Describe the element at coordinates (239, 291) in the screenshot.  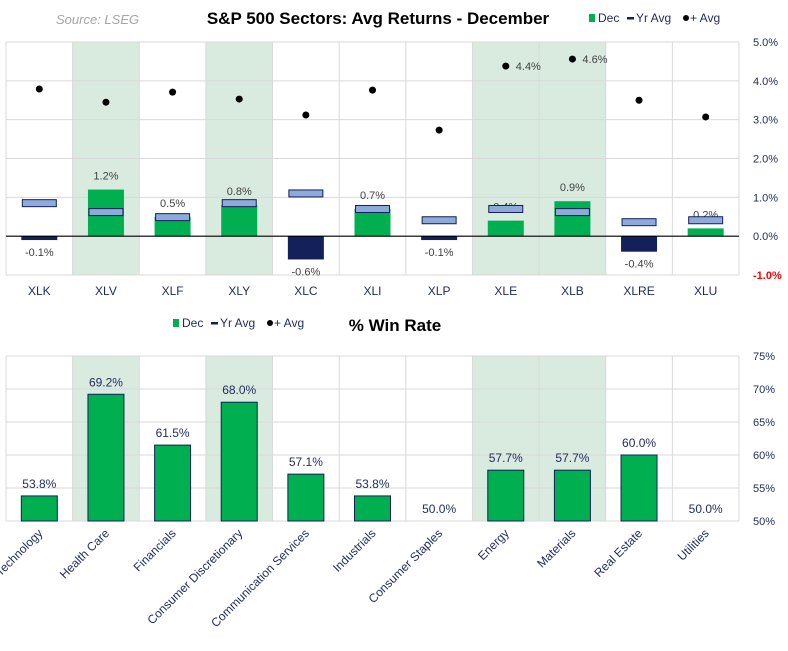
I see `x-category-label: XLY` at that location.